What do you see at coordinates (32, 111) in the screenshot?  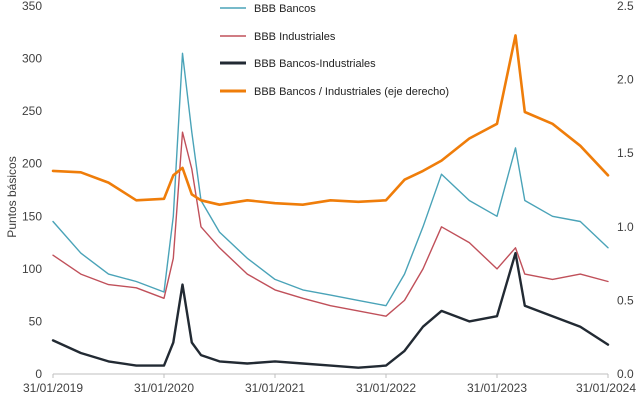 I see `y-tick-label: 250` at bounding box center [32, 111].